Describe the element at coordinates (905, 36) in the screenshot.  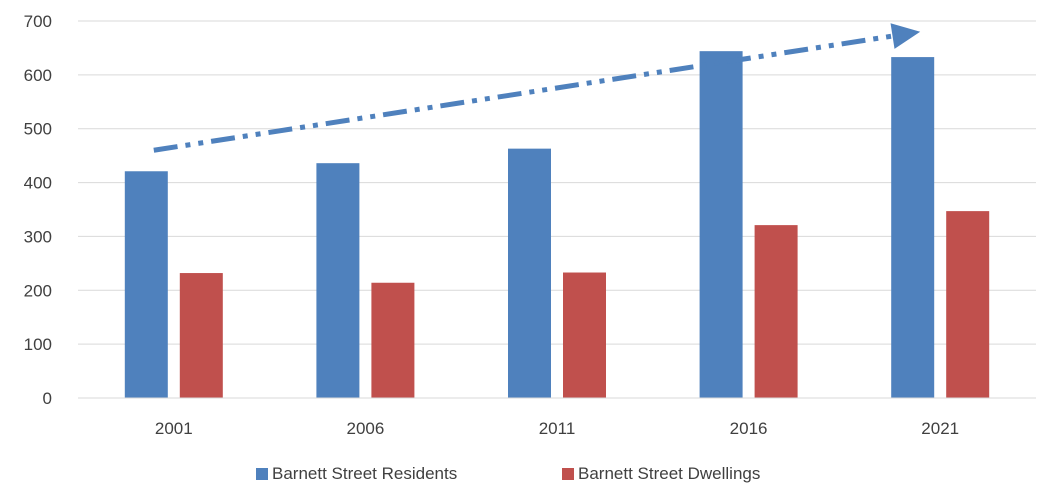
I see `trend-arrow-head` at that location.